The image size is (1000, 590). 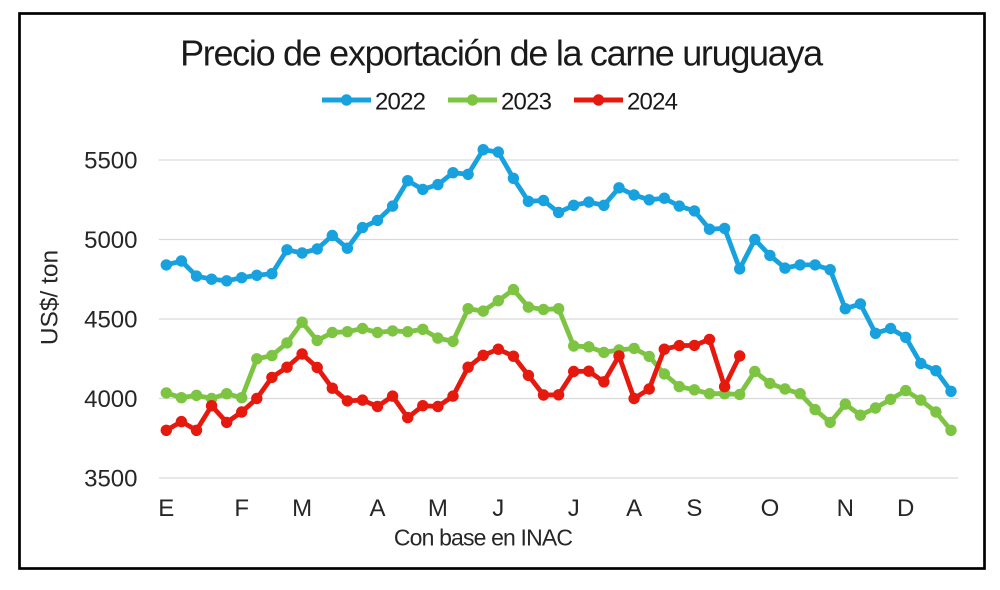 I want to click on svg-text: F, so click(x=241, y=508).